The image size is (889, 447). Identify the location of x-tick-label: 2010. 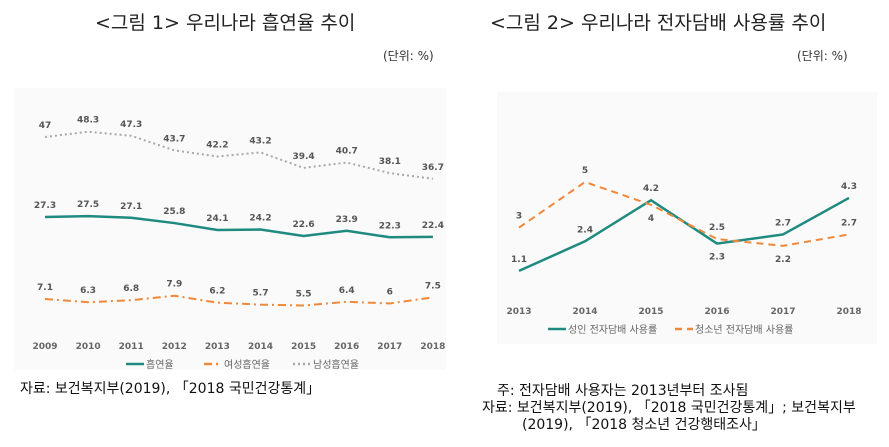
(88, 347).